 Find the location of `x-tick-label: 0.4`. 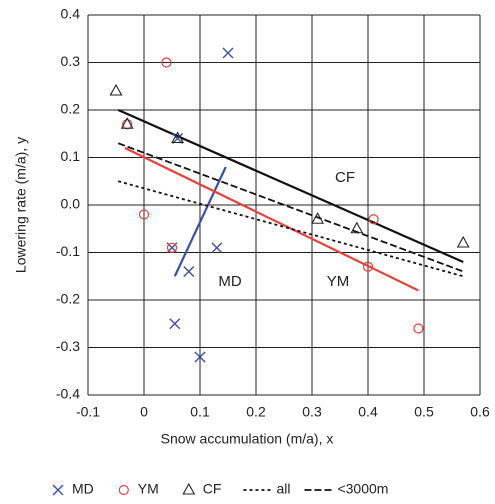

x-tick-label: 0.4 is located at coordinates (368, 412).